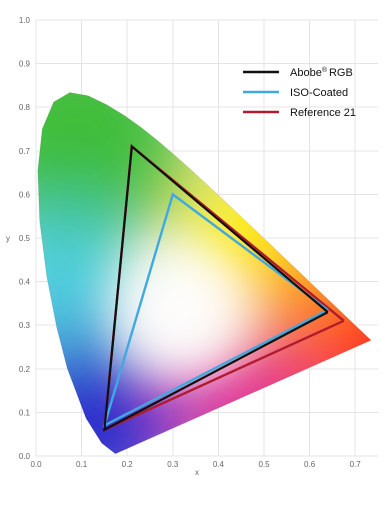 The width and height of the screenshot is (388, 507). I want to click on x-tick-label: 0.7, so click(356, 464).